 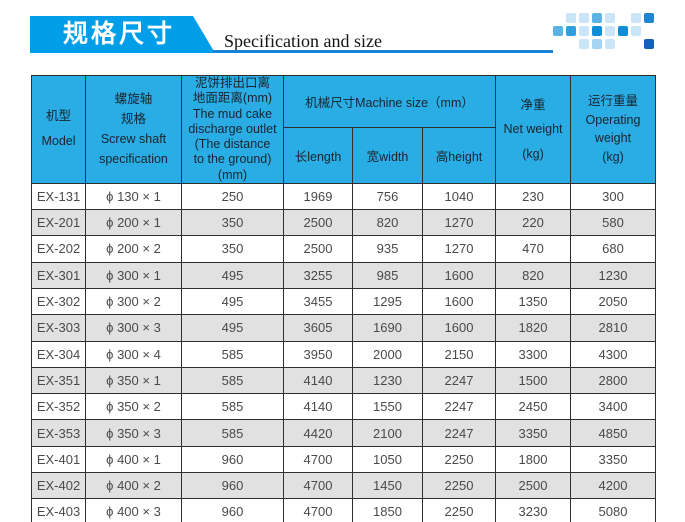 What do you see at coordinates (613, 407) in the screenshot?
I see `cell-operating: 3400` at bounding box center [613, 407].